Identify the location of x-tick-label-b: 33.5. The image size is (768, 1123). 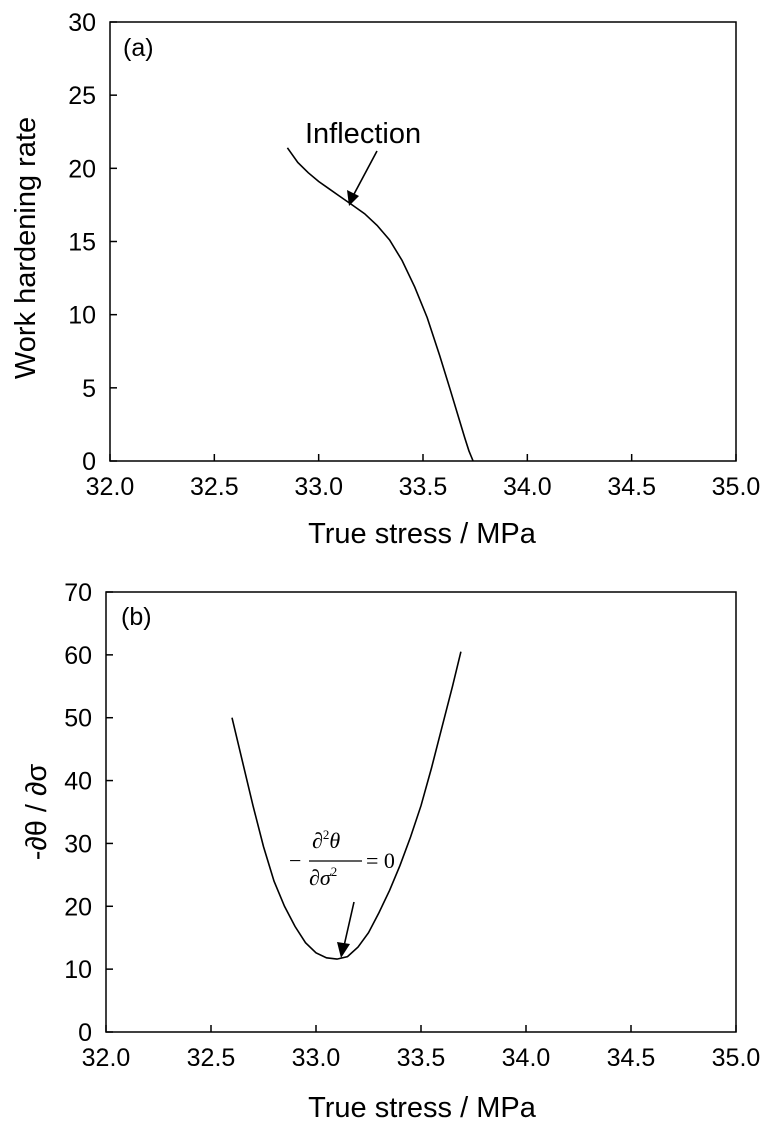
(421, 1058).